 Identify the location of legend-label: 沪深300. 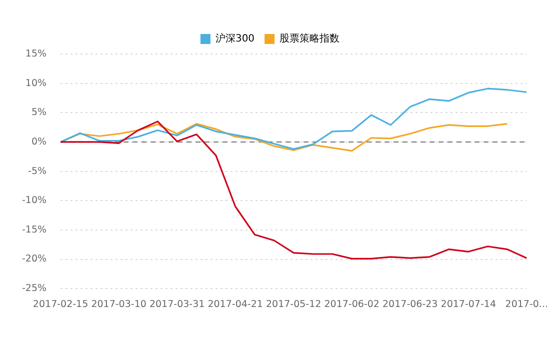
(235, 38).